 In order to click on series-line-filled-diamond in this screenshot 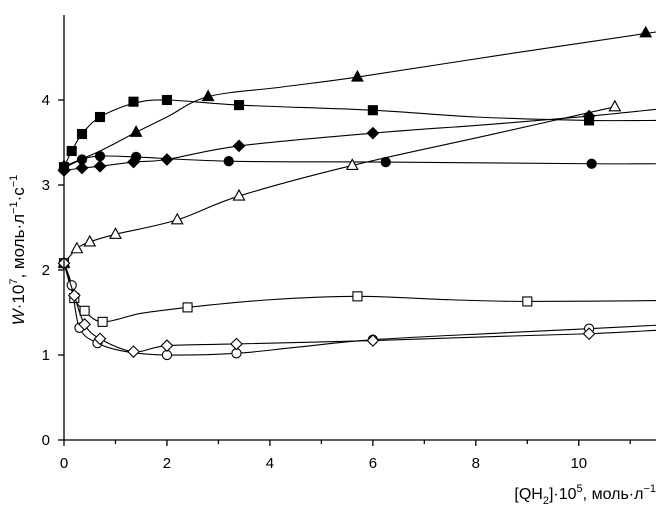, I will do `click(360, 140)`.